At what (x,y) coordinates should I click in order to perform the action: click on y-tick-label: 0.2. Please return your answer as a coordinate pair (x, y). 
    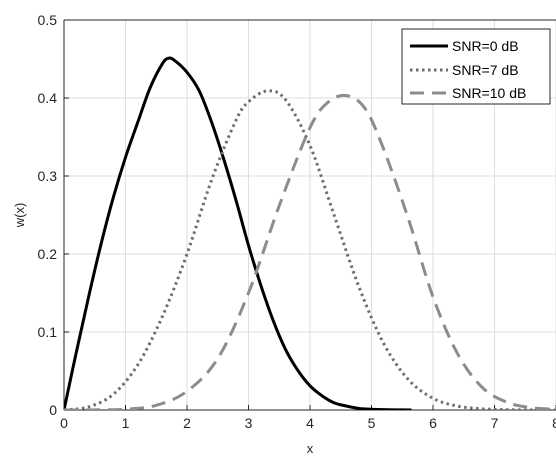
    Looking at the image, I should click on (48, 254).